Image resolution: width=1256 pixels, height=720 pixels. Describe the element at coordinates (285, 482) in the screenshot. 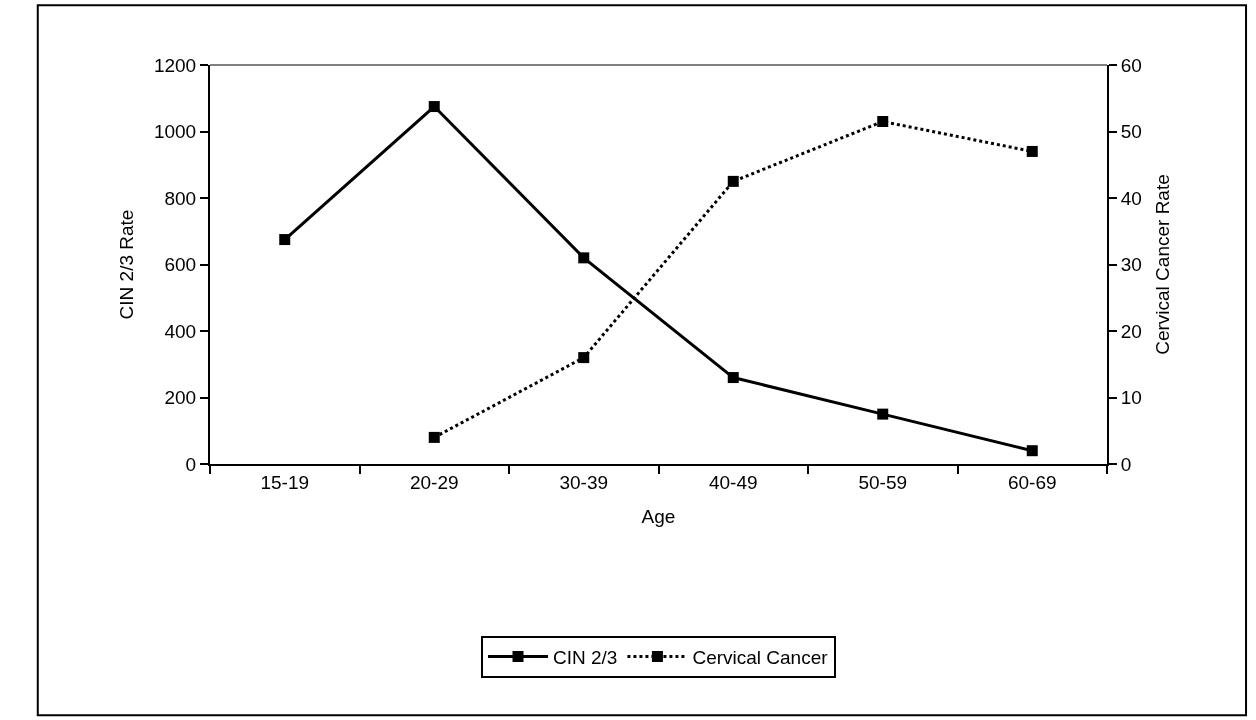

I see `x-tick-label: 15-19` at that location.